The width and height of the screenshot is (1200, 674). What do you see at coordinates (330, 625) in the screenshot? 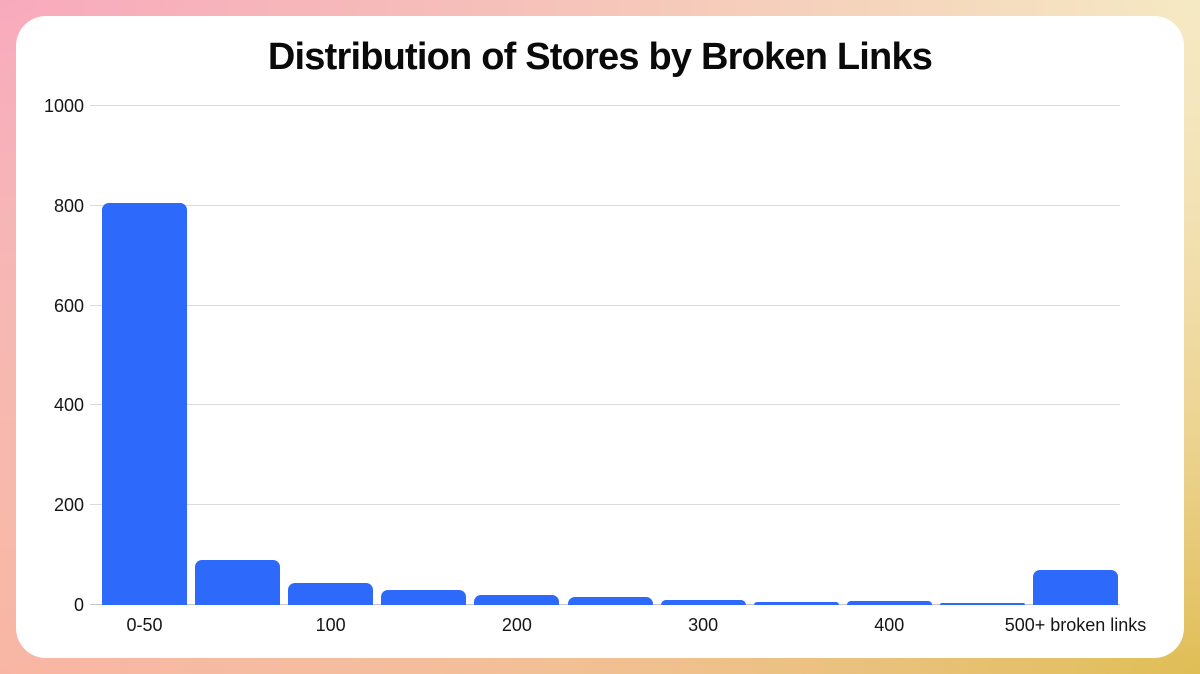
I see `x-axis-tick-label: 100` at bounding box center [330, 625].